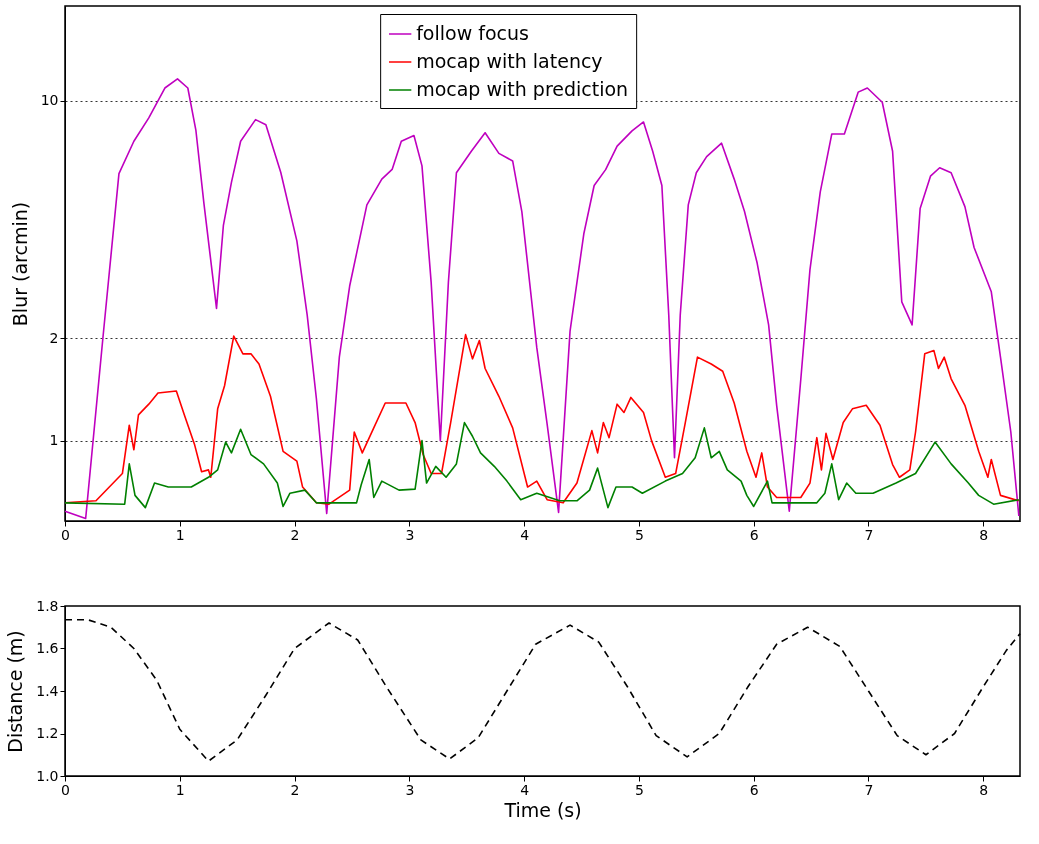 Image resolution: width=1039 pixels, height=844 pixels. I want to click on y-axis-title: Distance (m), so click(15, 691).